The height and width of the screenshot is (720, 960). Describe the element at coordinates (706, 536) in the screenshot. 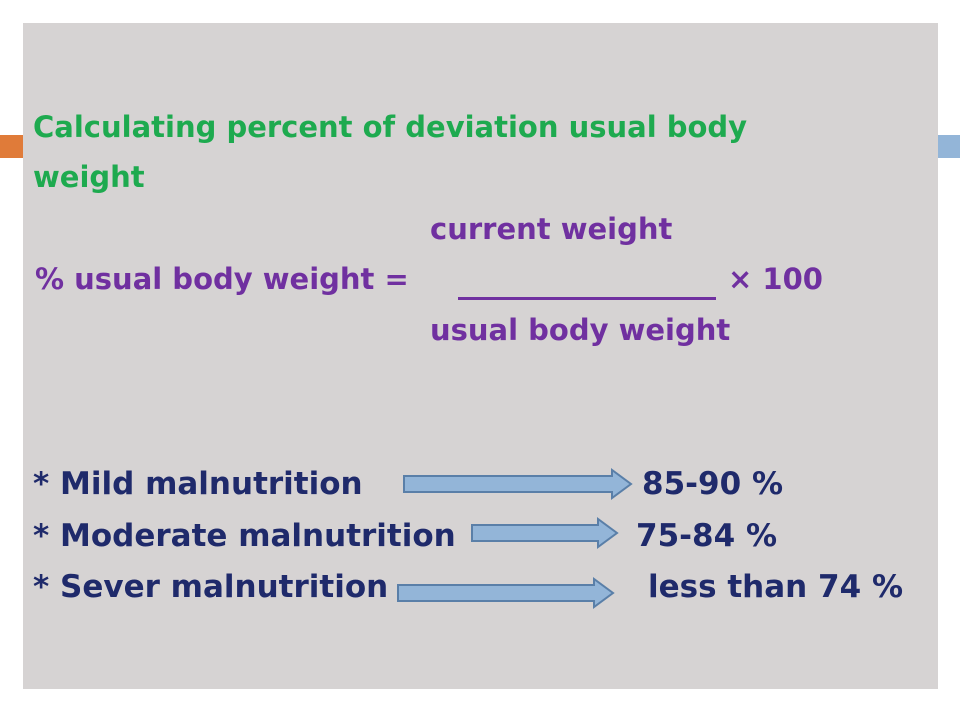

I see `classification-value-moderate: 75-84 %` at that location.